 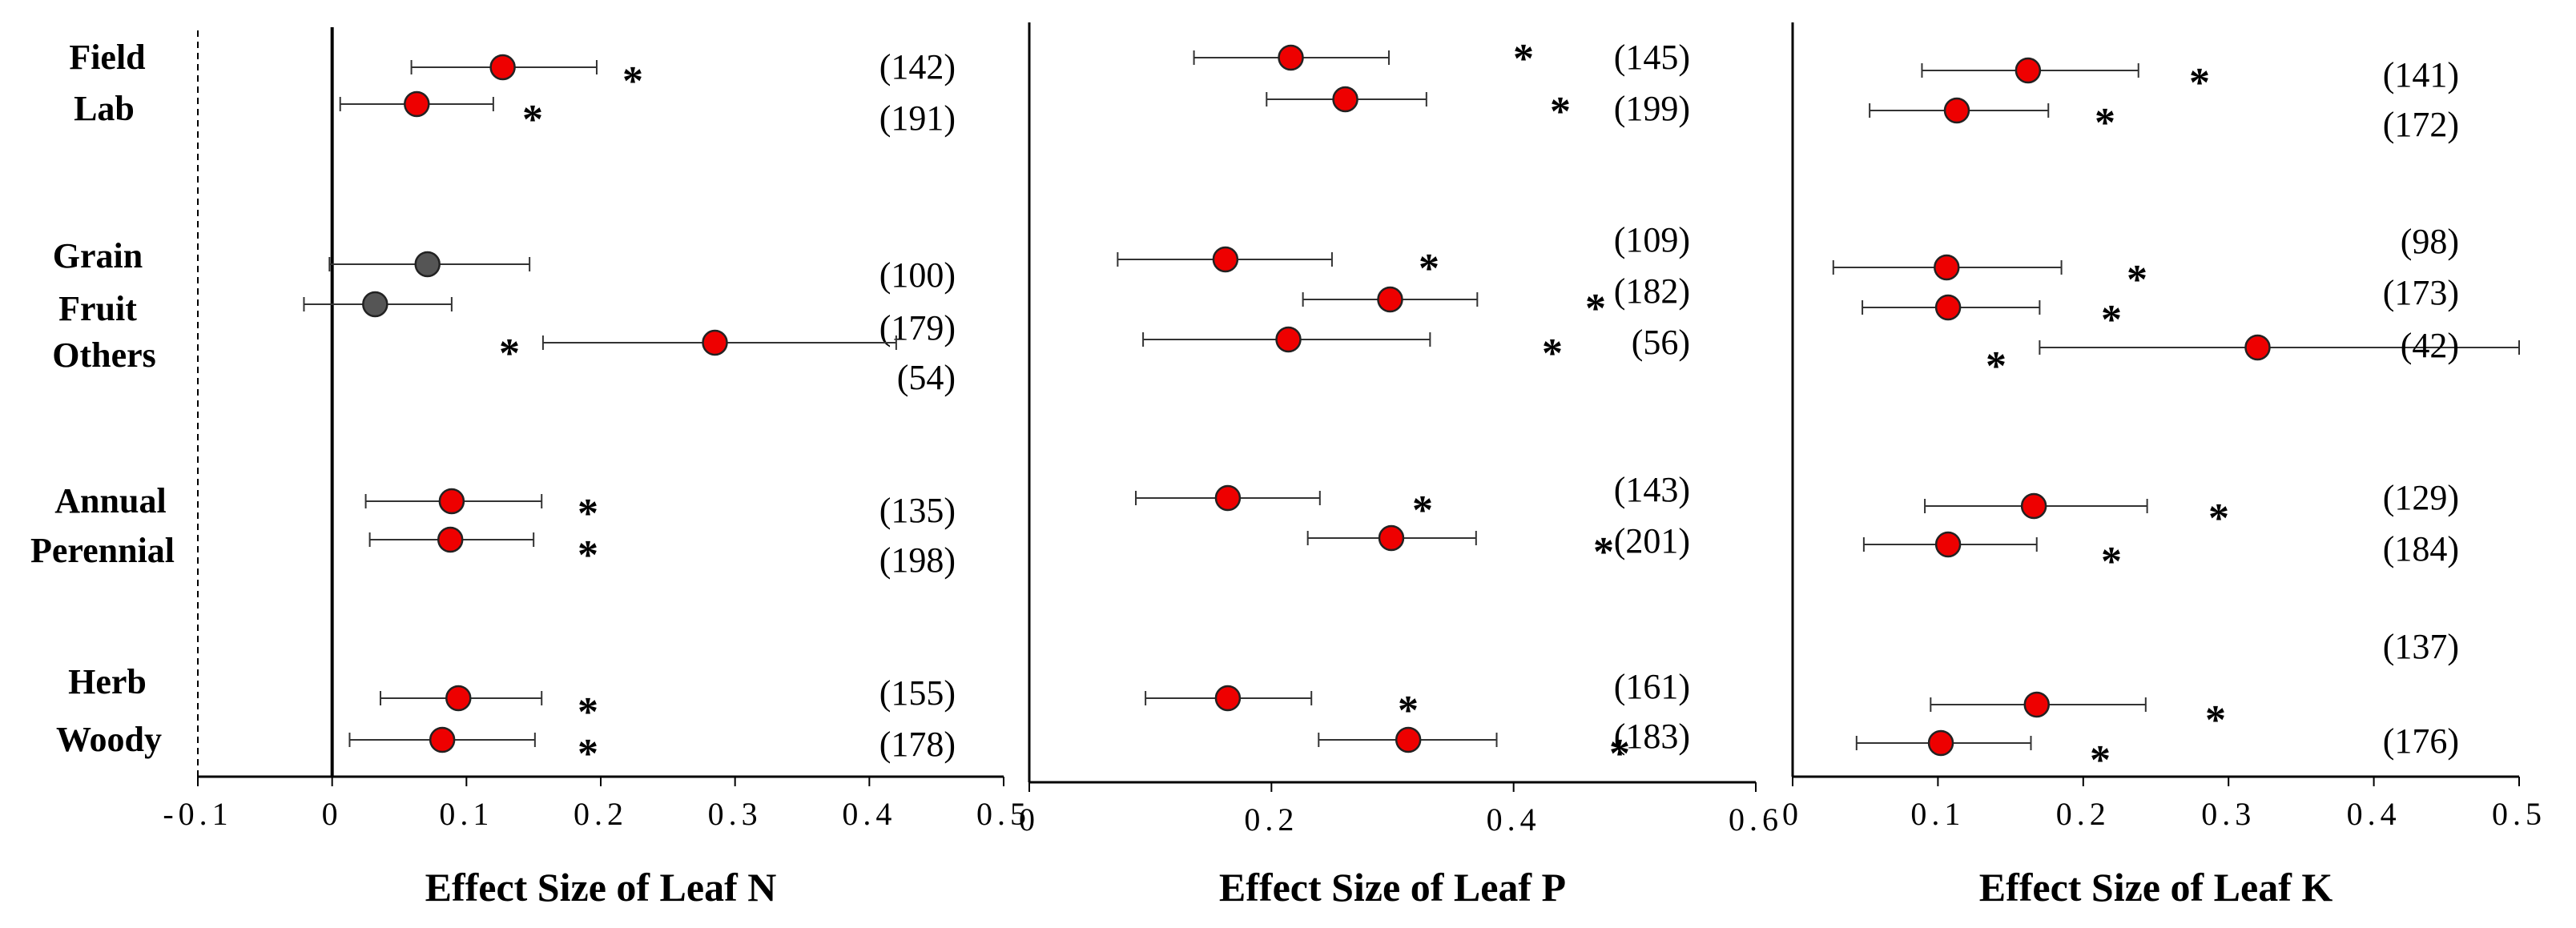 What do you see at coordinates (918, 275) in the screenshot?
I see `sample-size-label: (100)` at bounding box center [918, 275].